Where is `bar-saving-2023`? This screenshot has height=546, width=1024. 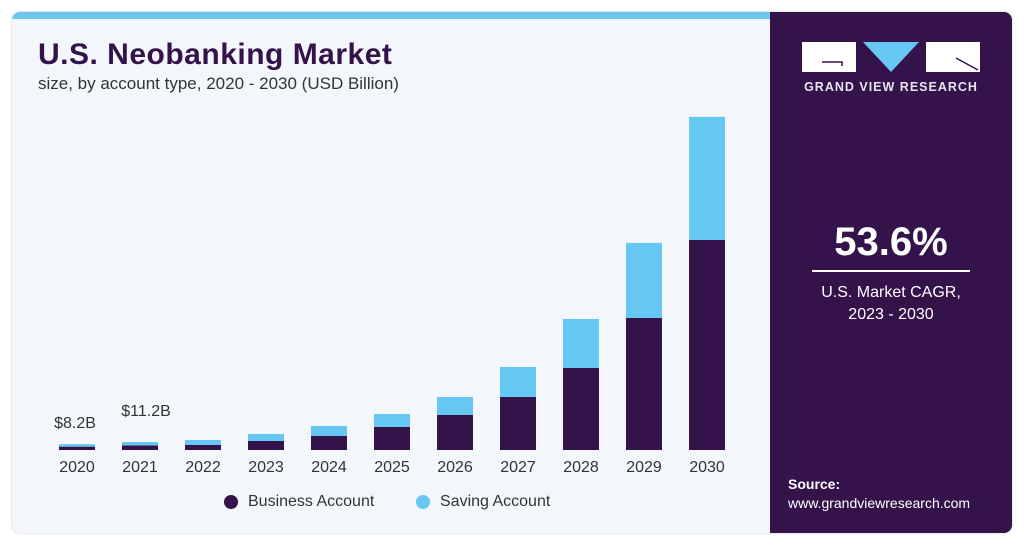 bar-saving-2023 is located at coordinates (266, 437).